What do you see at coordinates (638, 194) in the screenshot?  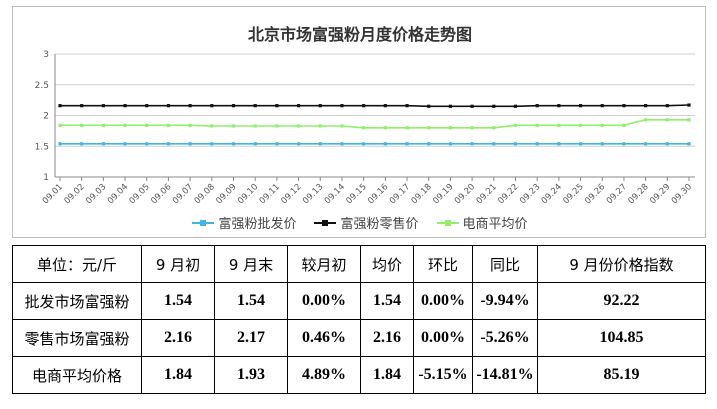 I see `x-tick-label: 09.28` at bounding box center [638, 194].